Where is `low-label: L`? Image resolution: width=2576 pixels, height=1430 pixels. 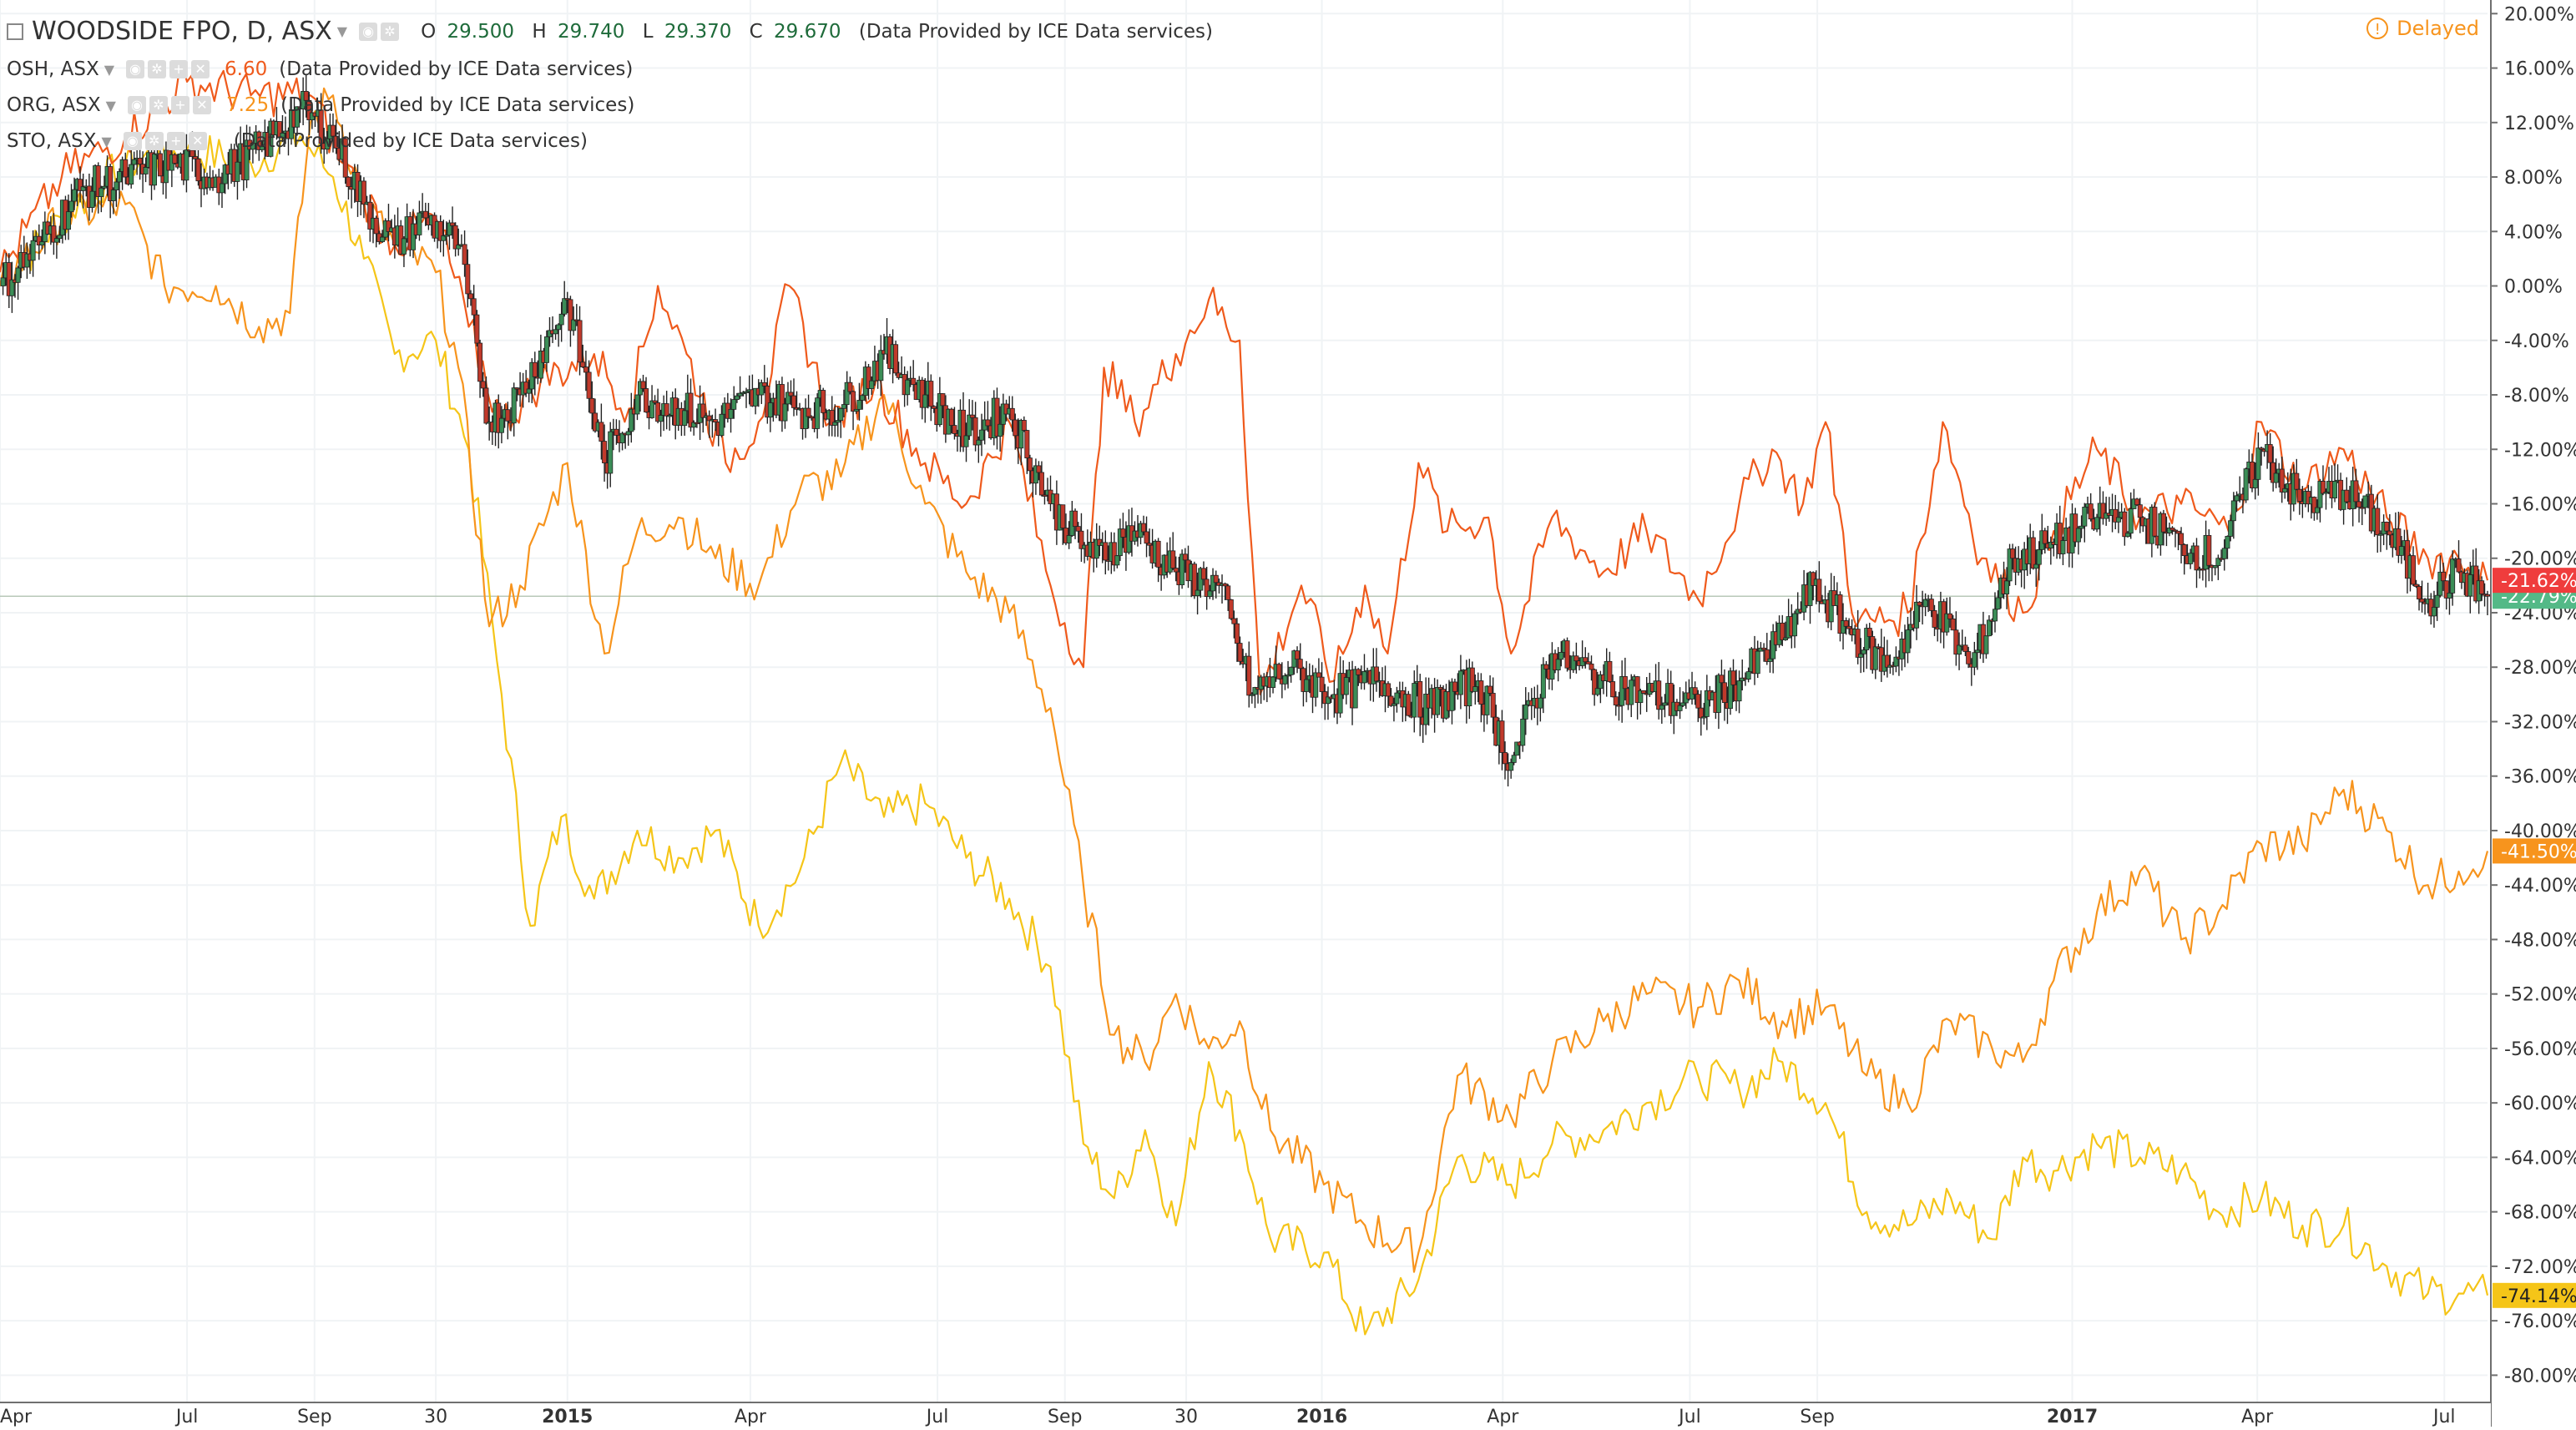 low-label: L is located at coordinates (648, 31).